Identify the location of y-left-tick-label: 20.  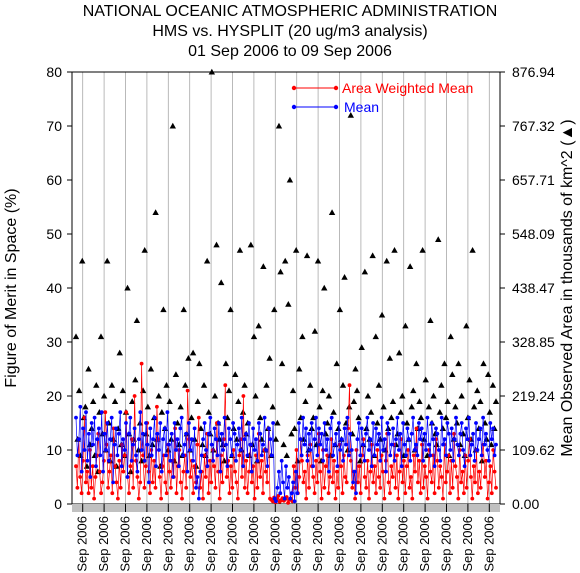
(54, 396).